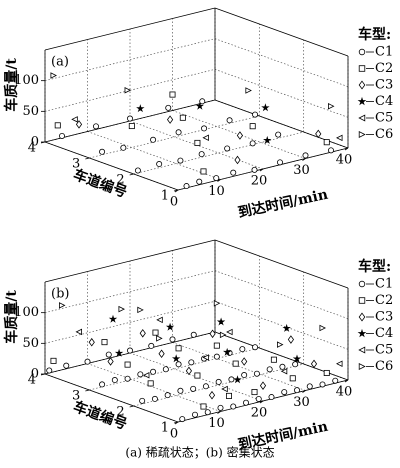 The height and width of the screenshot is (468, 400). I want to click on z-axis-label: 车质量/t, so click(11, 317).